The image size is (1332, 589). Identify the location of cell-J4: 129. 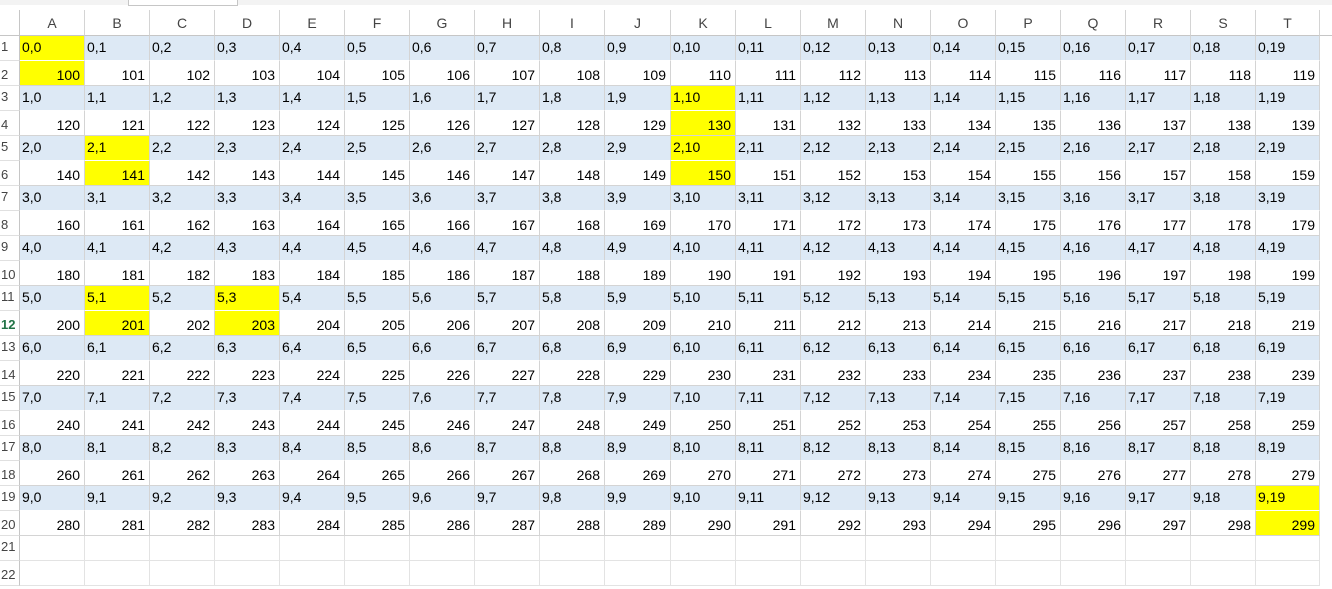
(638, 123).